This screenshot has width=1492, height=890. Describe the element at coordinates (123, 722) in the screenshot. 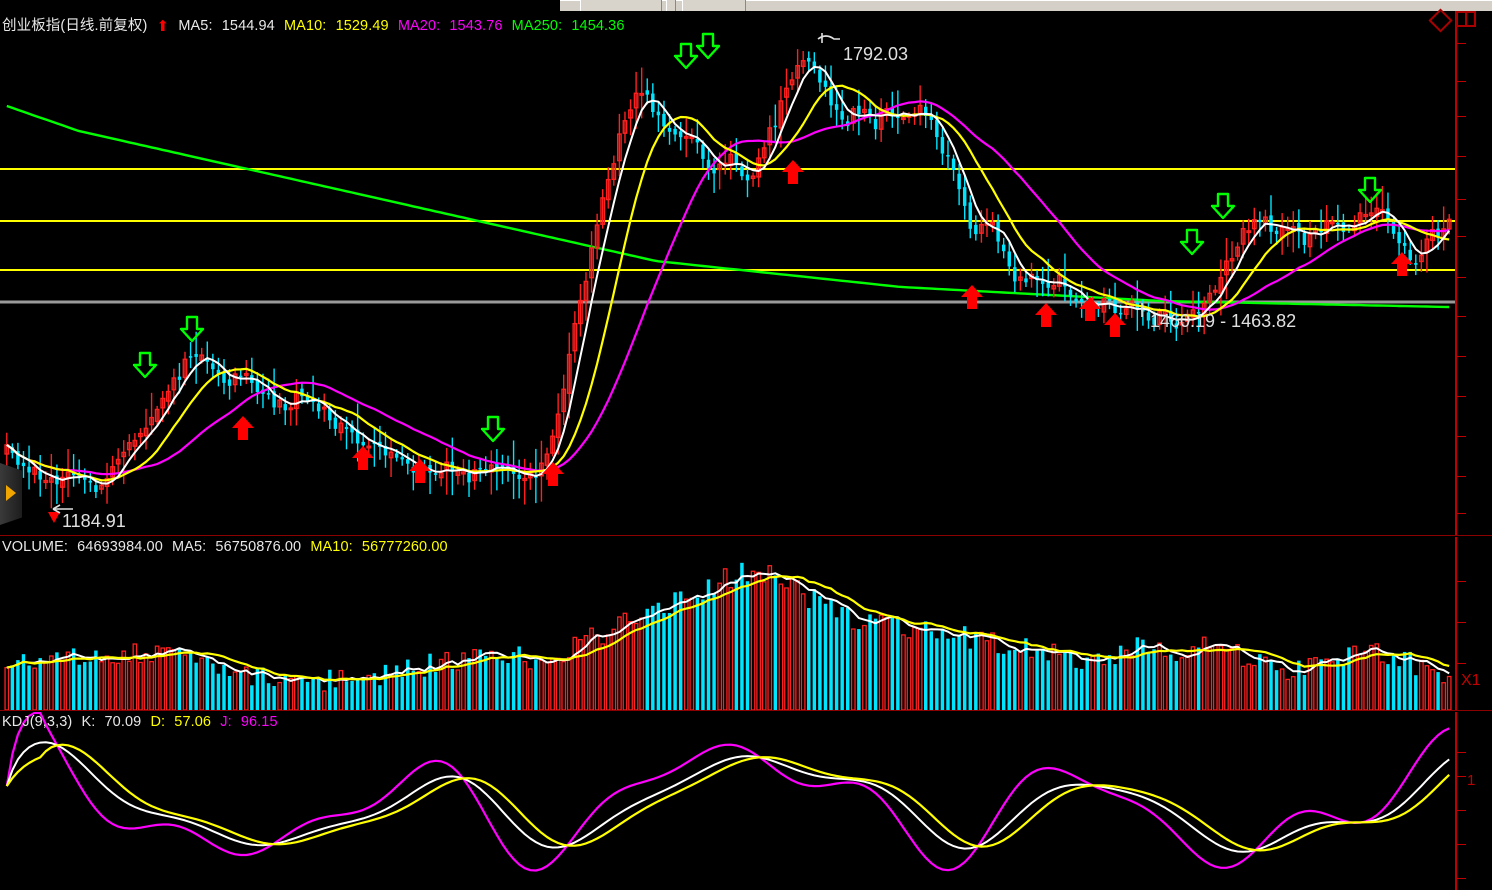

I see `kdj-k-value: 70.09` at that location.